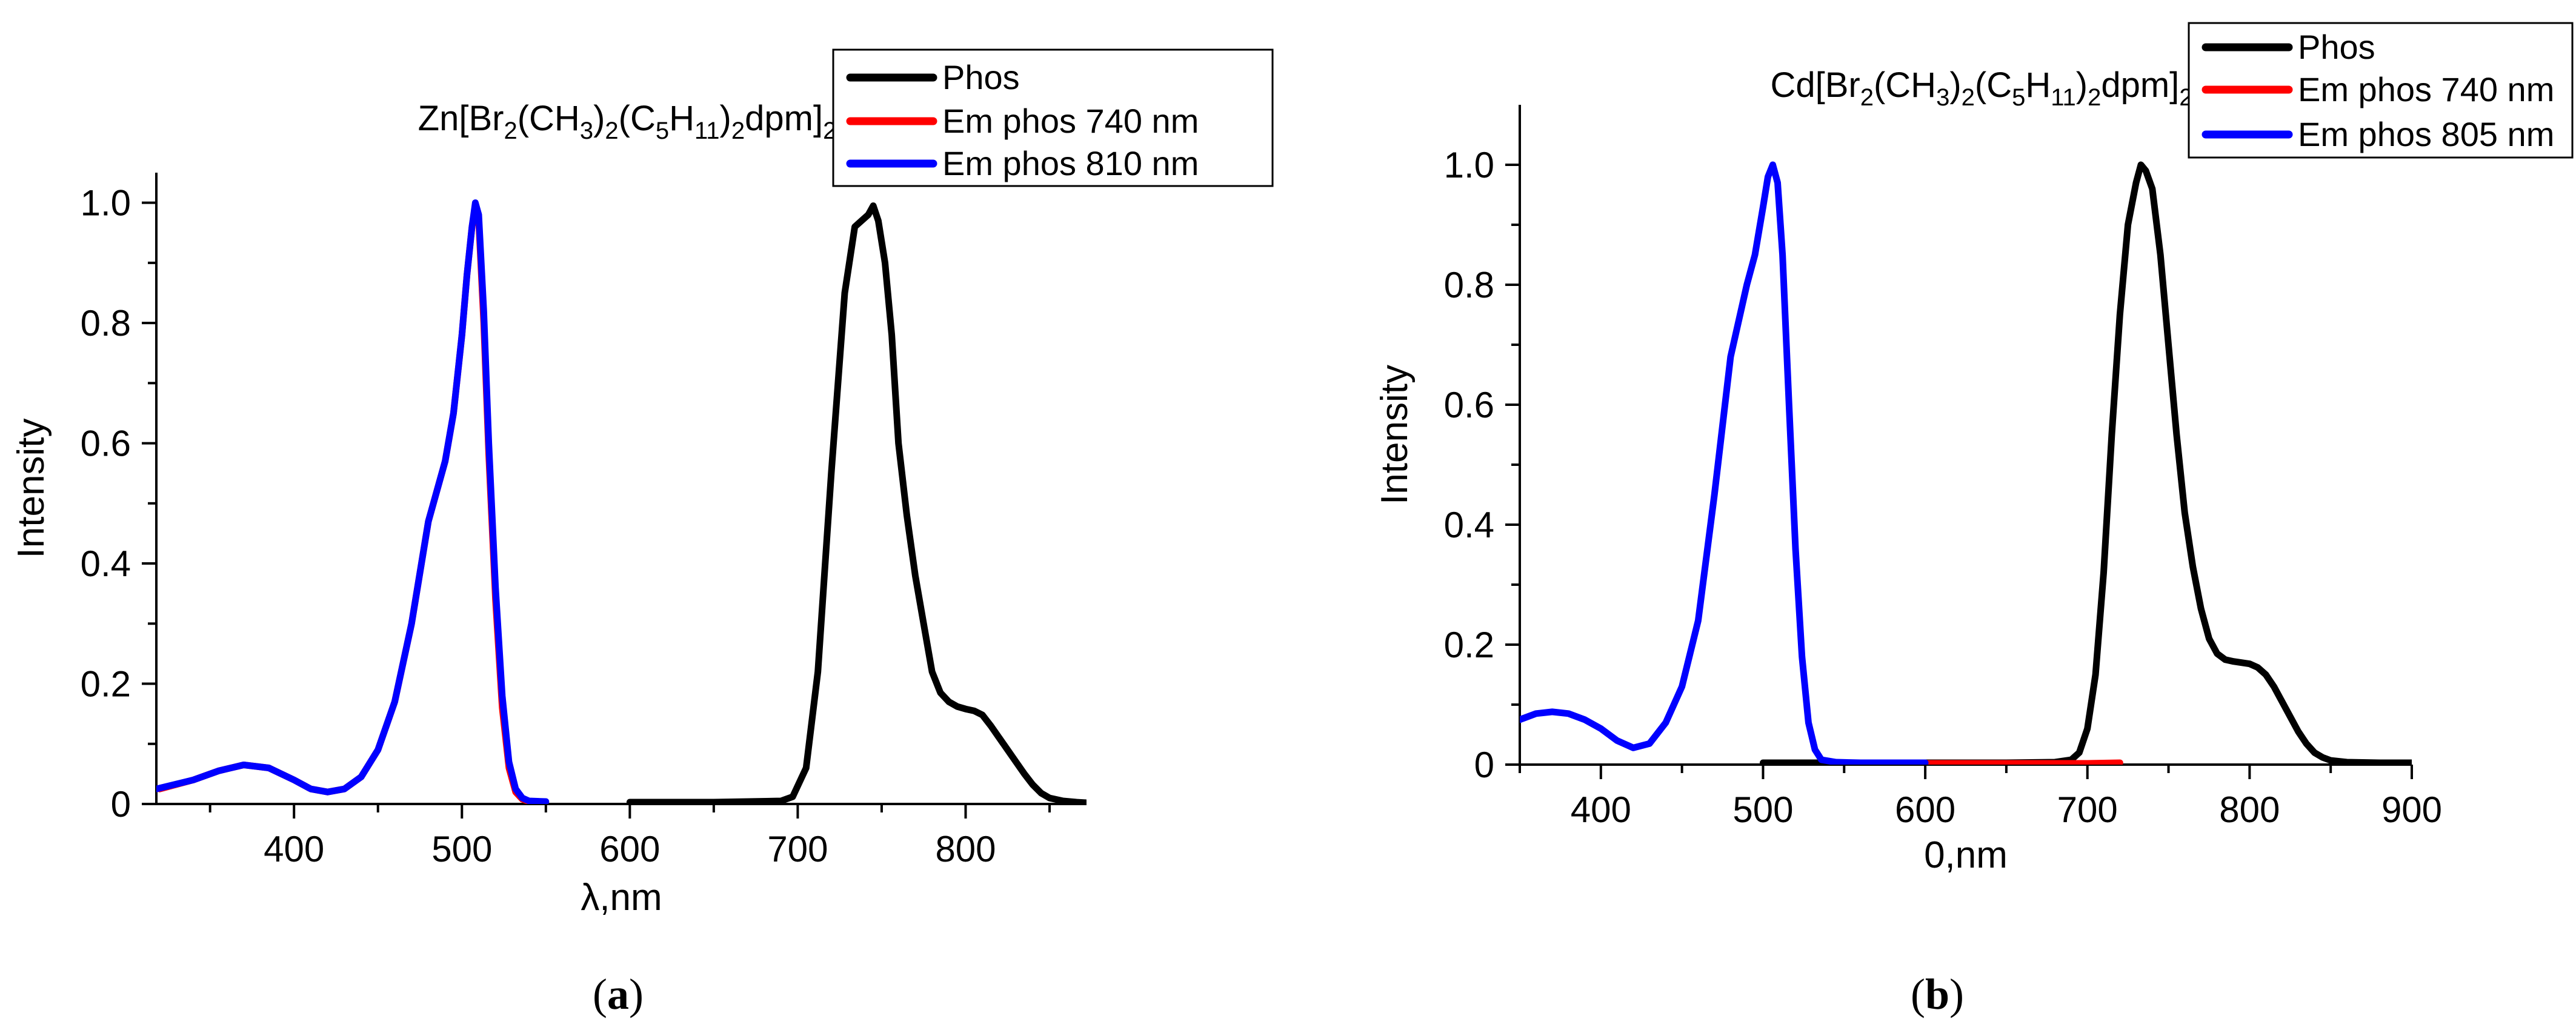 This screenshot has width=2576, height=1033. I want to click on chart-b-legend-label: Em phos 805 nm, so click(2426, 134).